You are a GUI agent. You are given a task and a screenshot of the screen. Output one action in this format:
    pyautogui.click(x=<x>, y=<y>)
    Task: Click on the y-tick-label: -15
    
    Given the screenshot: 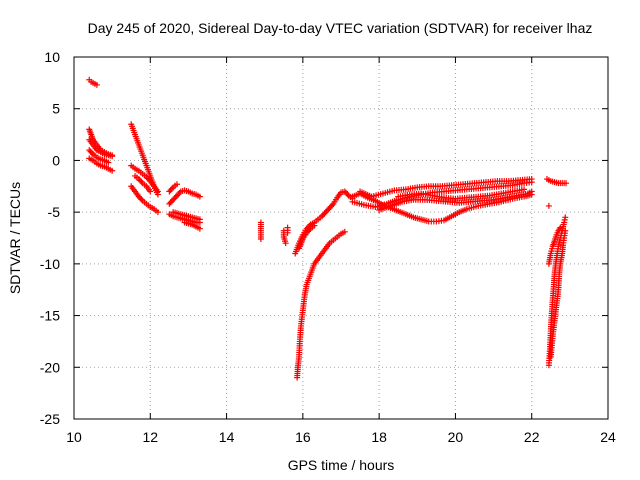 What is the action you would take?
    pyautogui.click(x=50, y=316)
    